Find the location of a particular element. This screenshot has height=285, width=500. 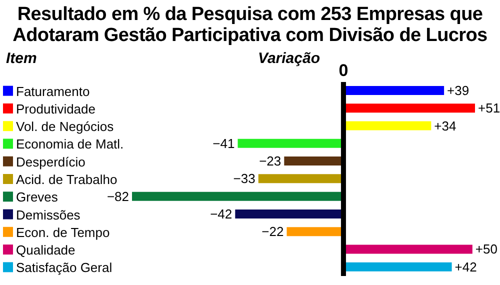

data-label: −22 is located at coordinates (273, 232).